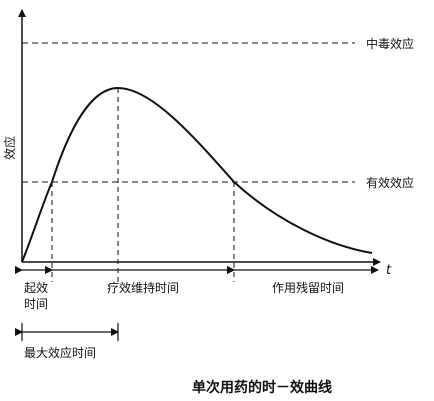 This screenshot has width=434, height=401. Describe the element at coordinates (262, 387) in the screenshot. I see `diagram-caption: 单次用药的时－效曲线` at that location.